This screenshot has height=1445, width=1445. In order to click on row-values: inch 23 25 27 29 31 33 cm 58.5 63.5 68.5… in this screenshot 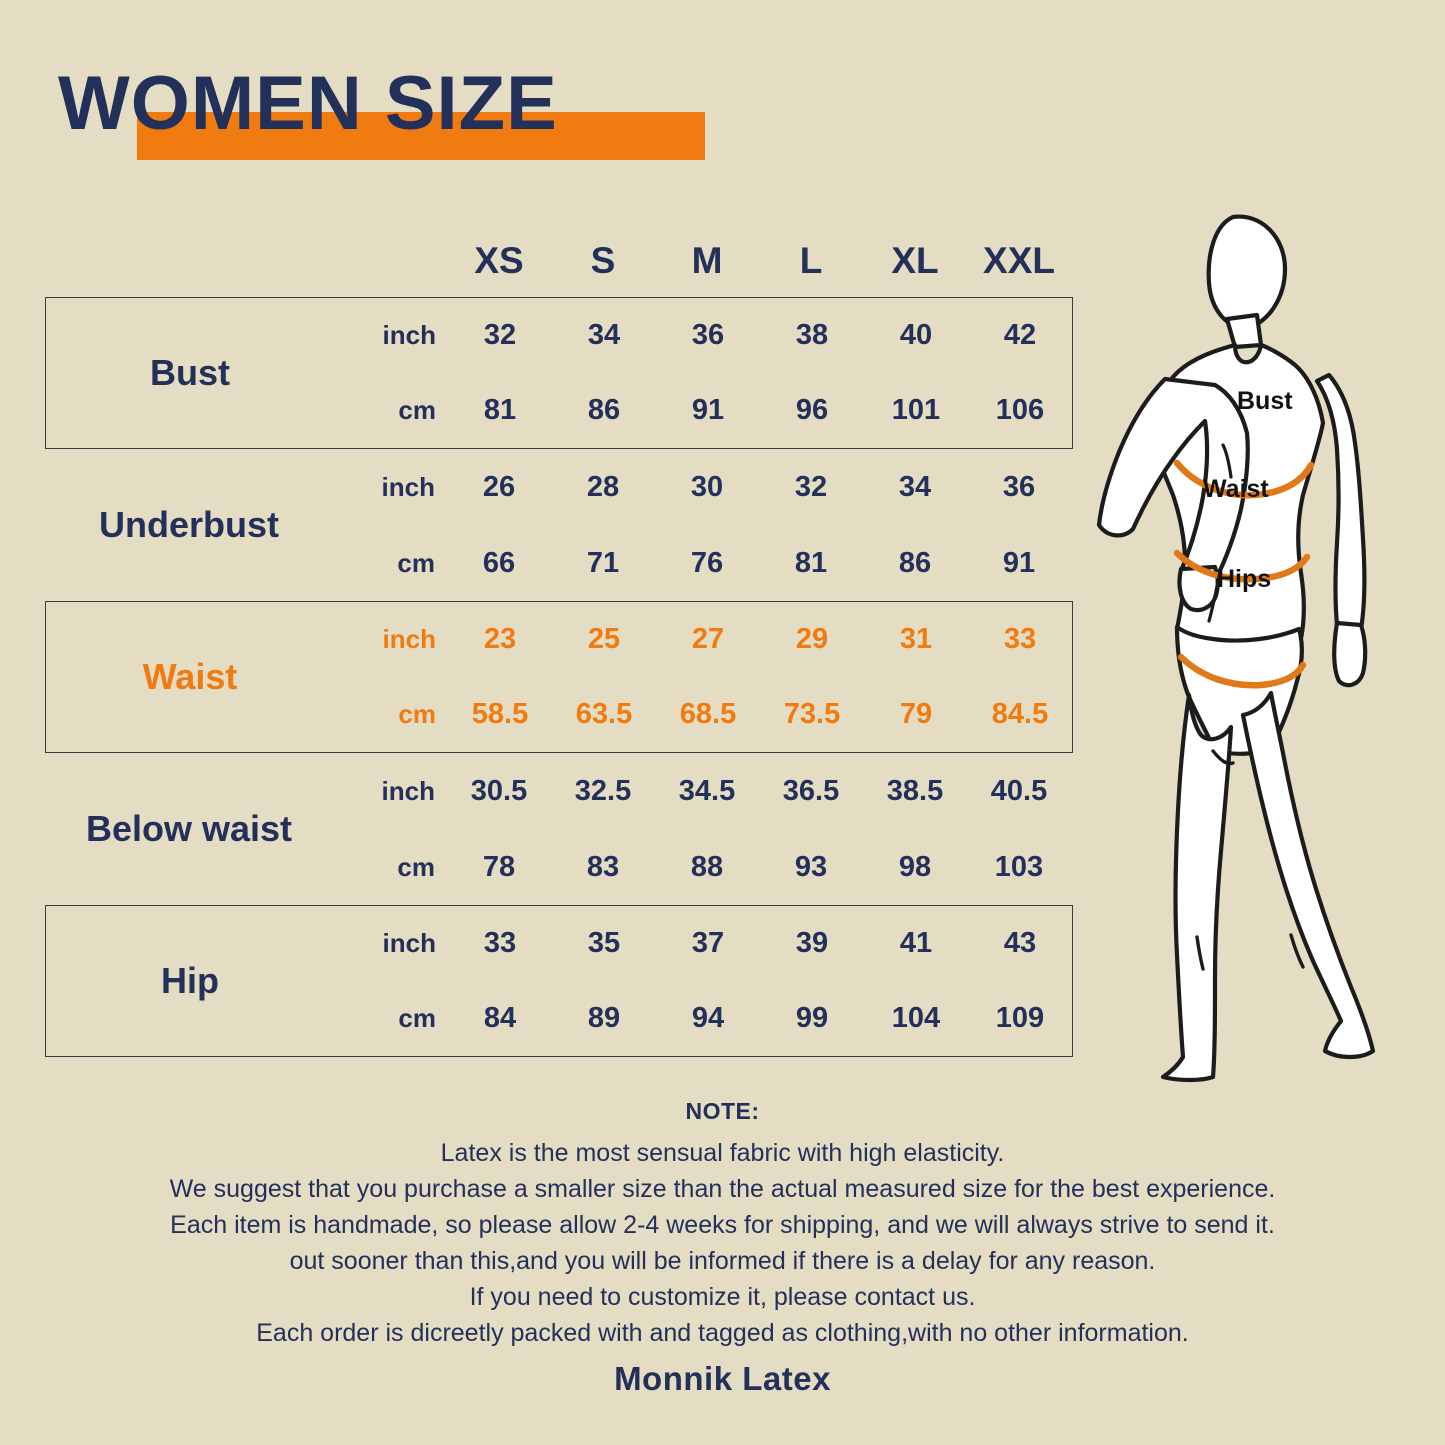, I will do `click(703, 677)`.